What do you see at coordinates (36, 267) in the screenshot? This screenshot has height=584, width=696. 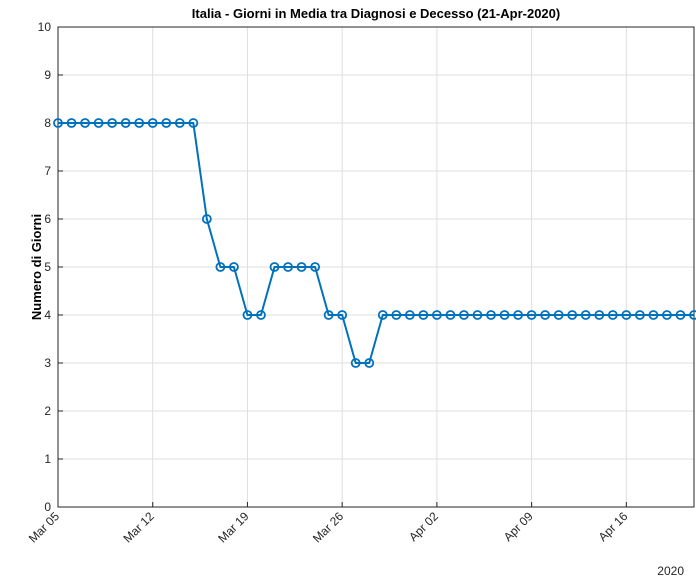 I see `y-axis-label: Numero di Giorni` at bounding box center [36, 267].